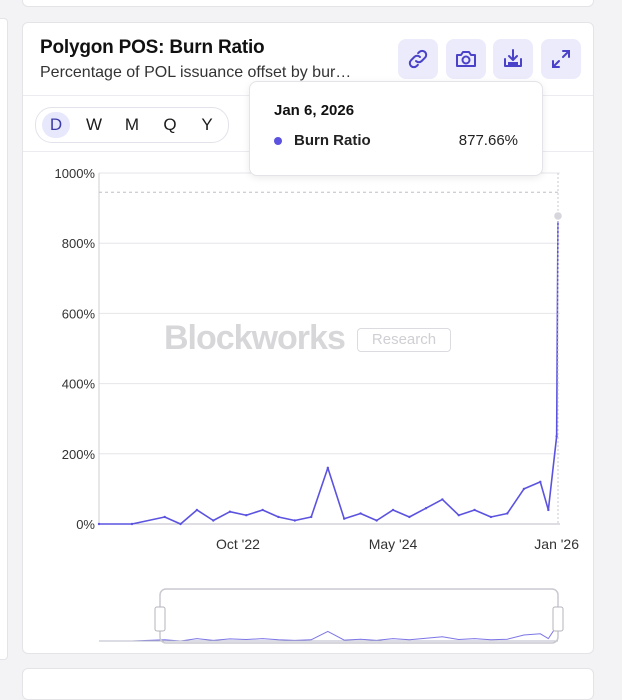 This screenshot has width=622, height=700. I want to click on watermark-badge: Research, so click(404, 340).